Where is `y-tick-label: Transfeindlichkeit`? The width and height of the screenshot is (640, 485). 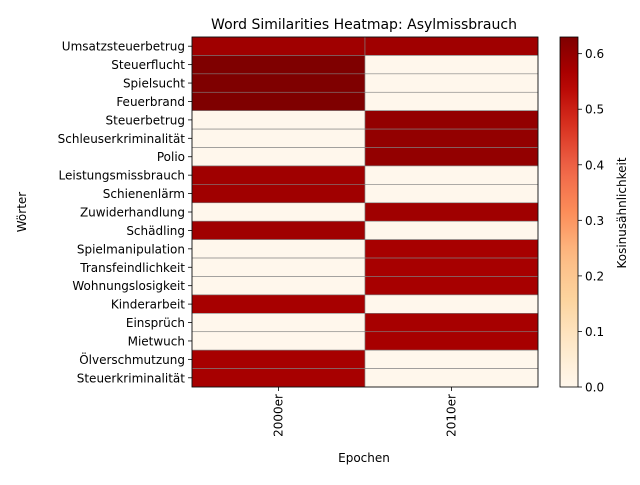
y-tick-label: Transfeindlichkeit is located at coordinates (132, 268).